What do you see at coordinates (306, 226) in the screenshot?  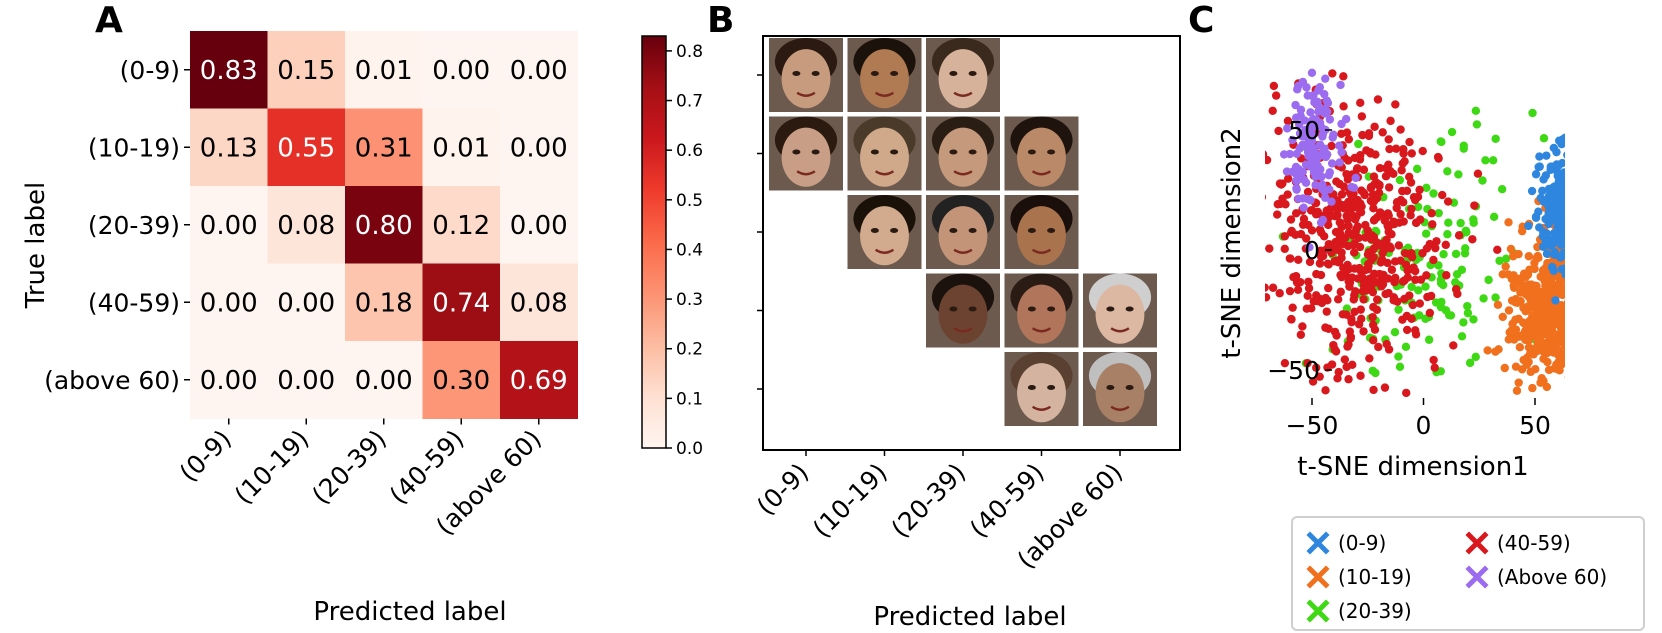 I see `heatmap-cell-label: 0.08` at bounding box center [306, 226].